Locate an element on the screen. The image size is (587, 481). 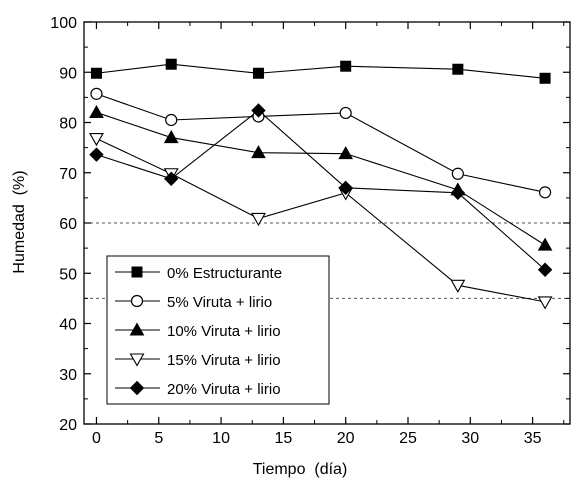
y-tick-label: 40 is located at coordinates (68, 325).